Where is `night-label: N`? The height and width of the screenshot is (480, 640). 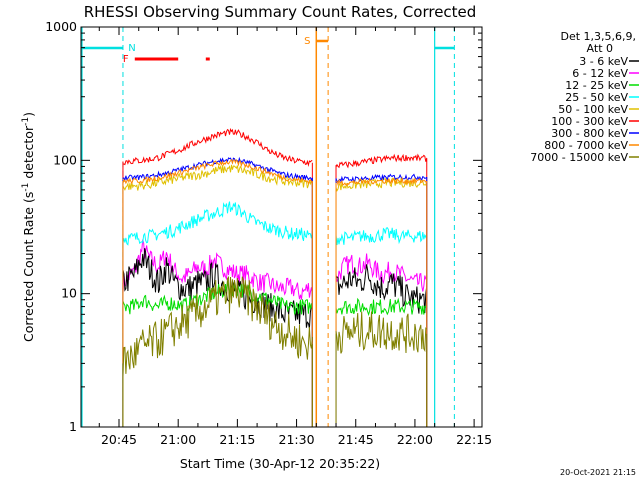
night-label: N is located at coordinates (131, 48).